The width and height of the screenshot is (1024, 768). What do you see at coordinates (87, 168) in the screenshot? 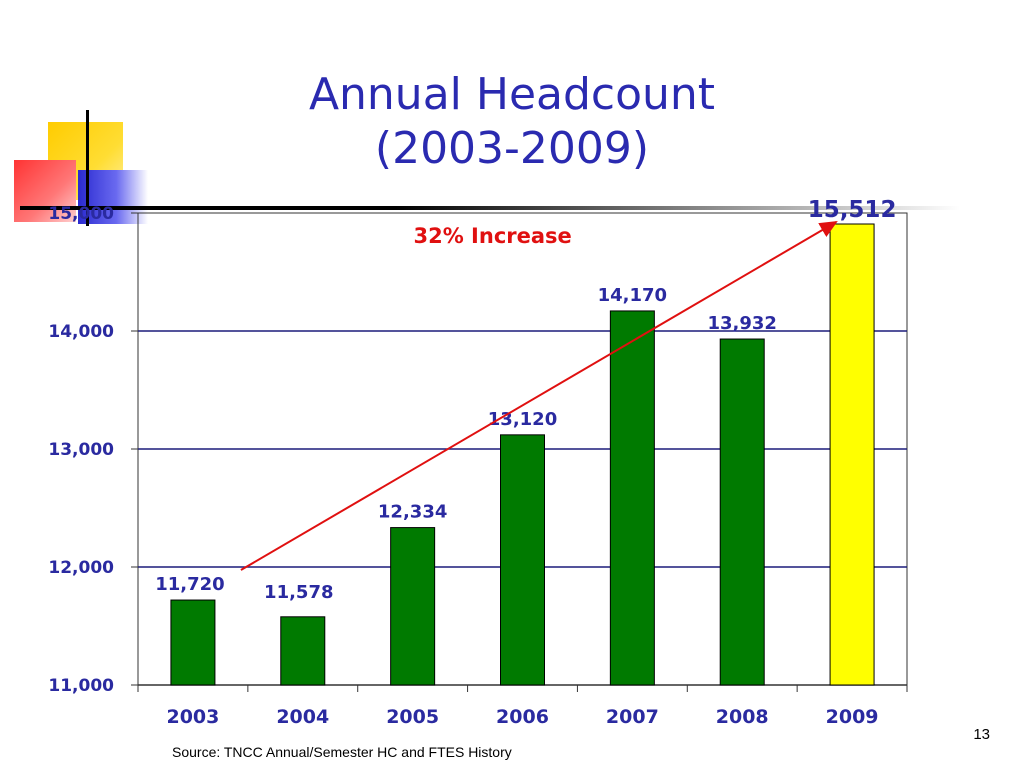
I see `decorative-vertical-line` at bounding box center [87, 168].